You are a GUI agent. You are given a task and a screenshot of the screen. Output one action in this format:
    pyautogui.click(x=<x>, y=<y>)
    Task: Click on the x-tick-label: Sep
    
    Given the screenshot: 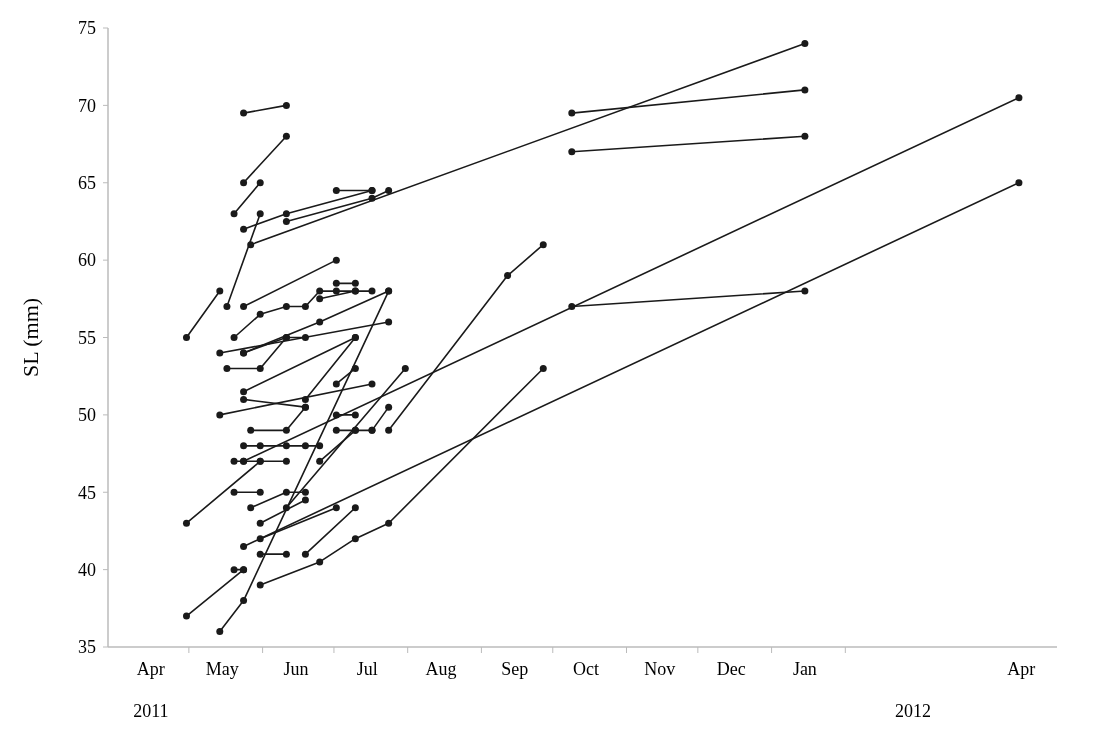 What is the action you would take?
    pyautogui.click(x=515, y=669)
    